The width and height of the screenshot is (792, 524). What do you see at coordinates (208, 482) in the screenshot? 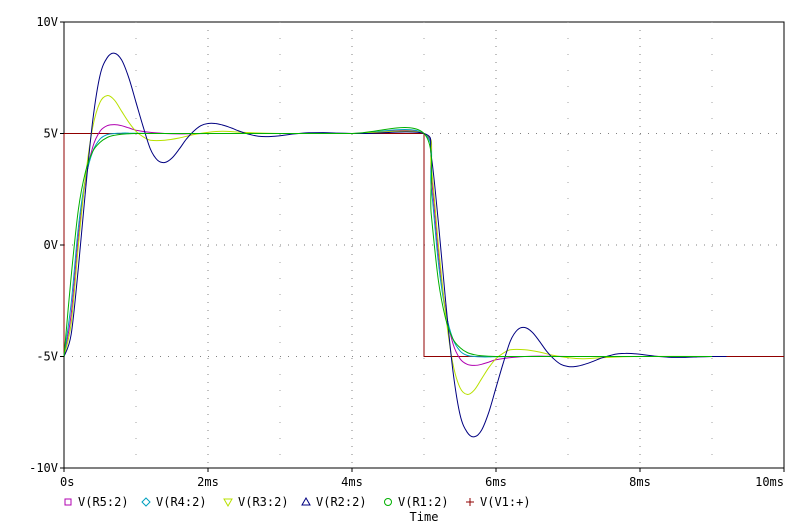
I see `x-tick-label: 2ms` at bounding box center [208, 482].